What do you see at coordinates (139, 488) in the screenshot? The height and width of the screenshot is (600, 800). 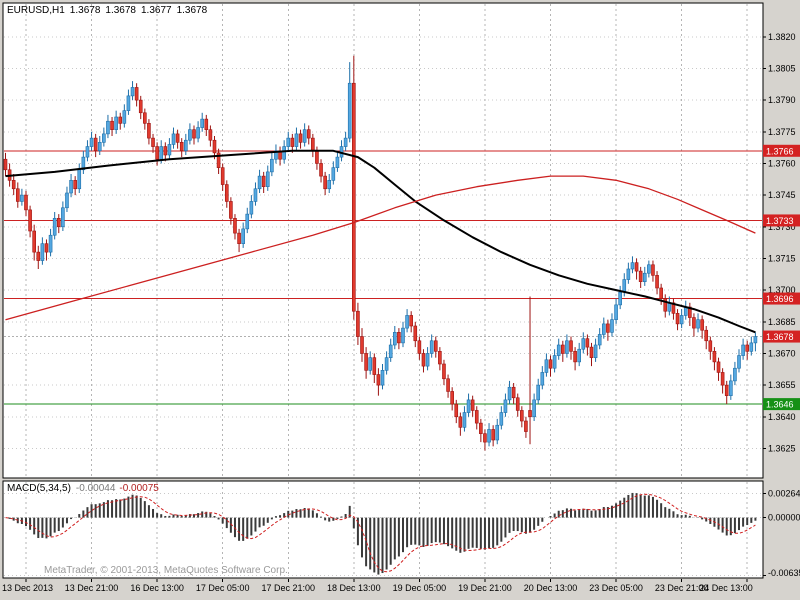 I see `macd-signal-value: -0.00075` at bounding box center [139, 488].